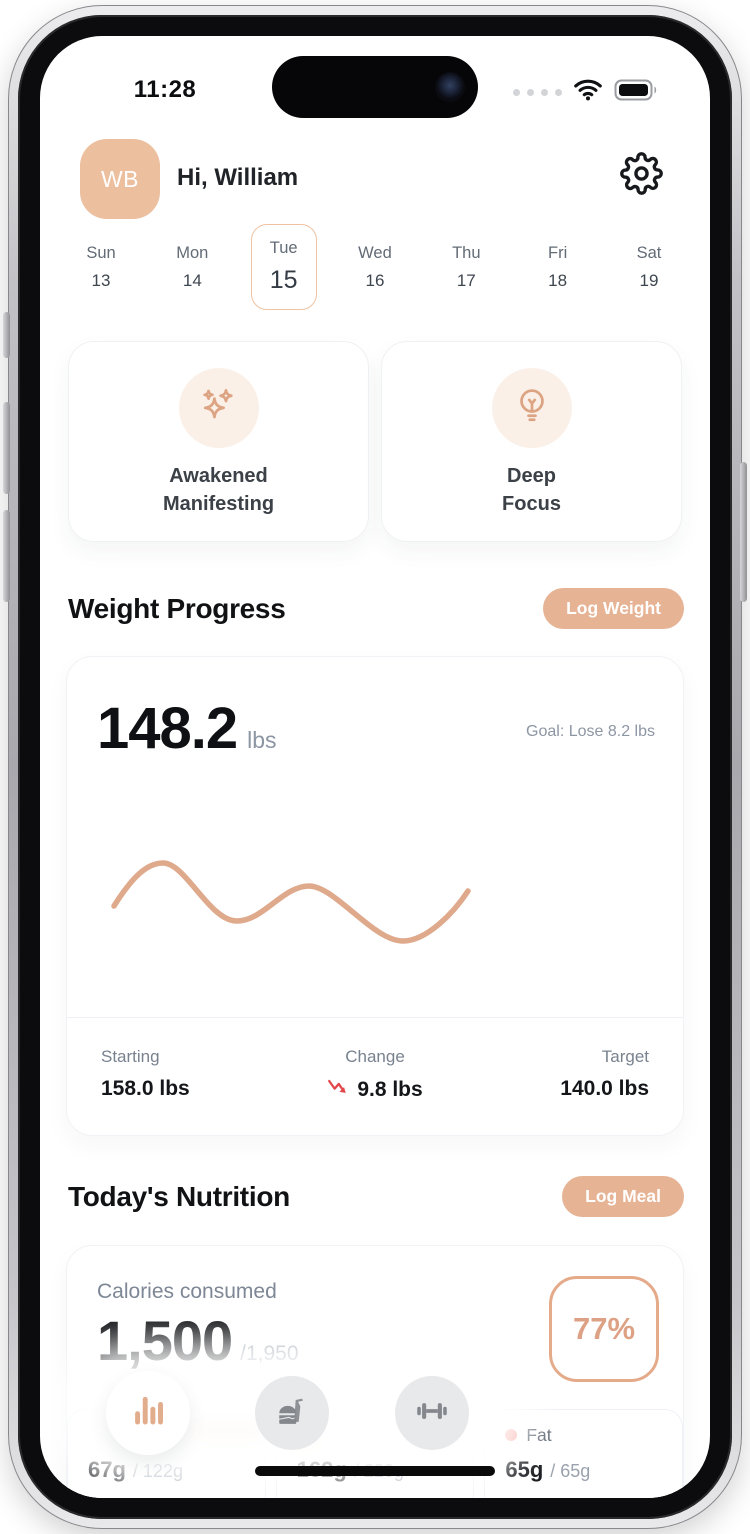 The image size is (750, 1534). Describe the element at coordinates (649, 266) in the screenshot. I see `day-sat: Sat 19` at that location.